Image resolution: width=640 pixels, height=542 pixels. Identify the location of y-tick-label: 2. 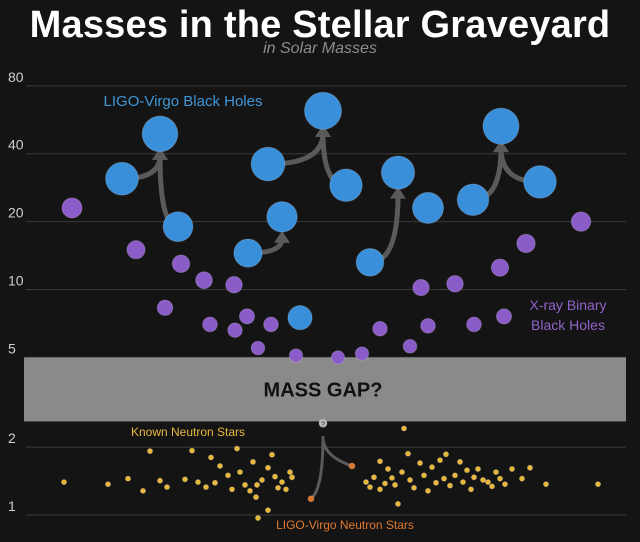
(12, 438).